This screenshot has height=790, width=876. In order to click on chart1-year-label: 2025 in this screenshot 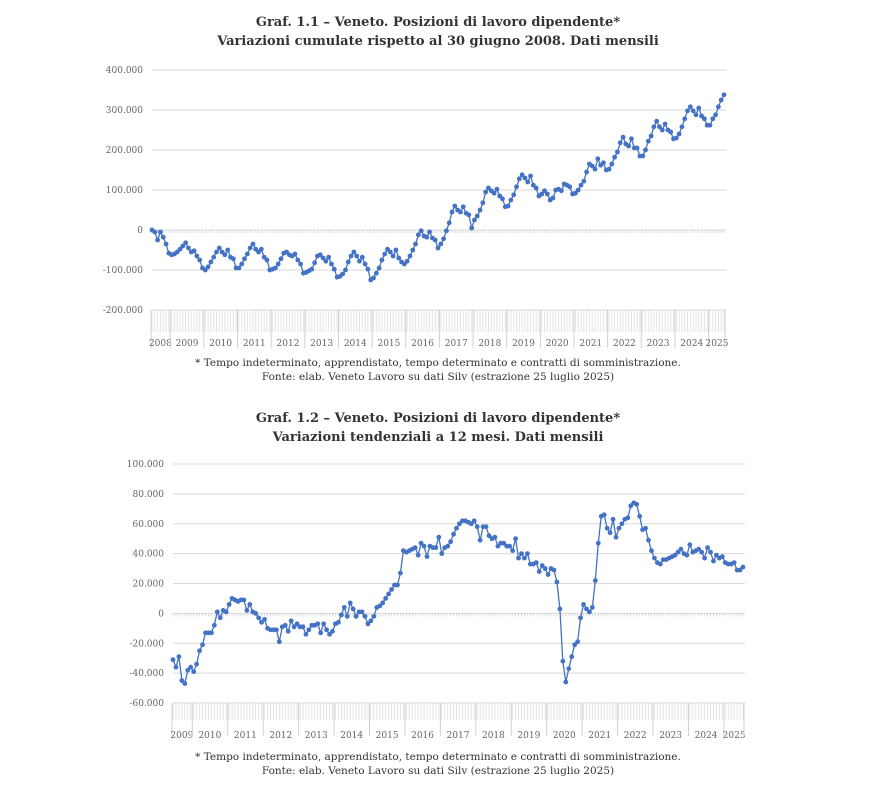, I will do `click(717, 344)`.